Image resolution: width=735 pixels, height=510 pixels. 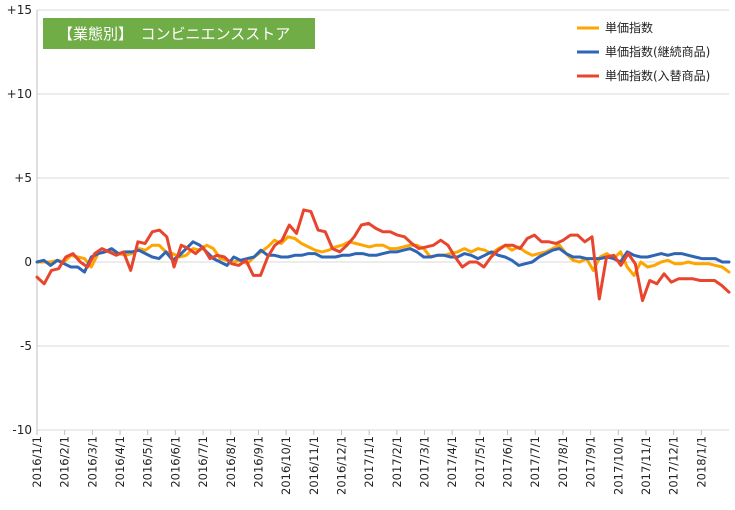 What do you see at coordinates (314, 465) in the screenshot?
I see `x-tick-label: 2016/11/1` at bounding box center [314, 465].